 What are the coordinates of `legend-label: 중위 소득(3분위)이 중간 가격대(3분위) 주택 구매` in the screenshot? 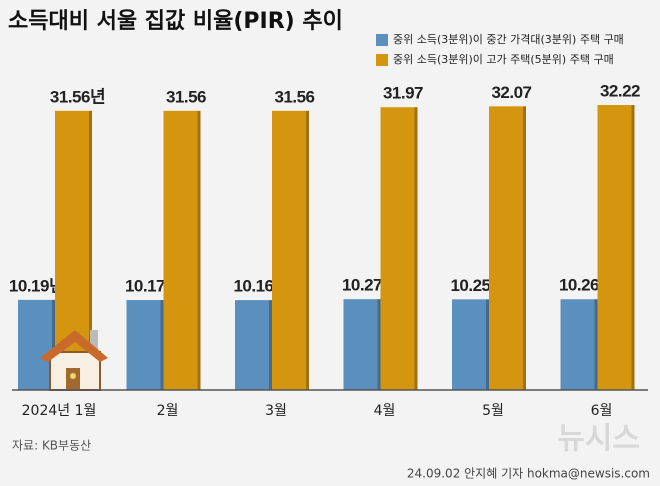 It's located at (508, 39).